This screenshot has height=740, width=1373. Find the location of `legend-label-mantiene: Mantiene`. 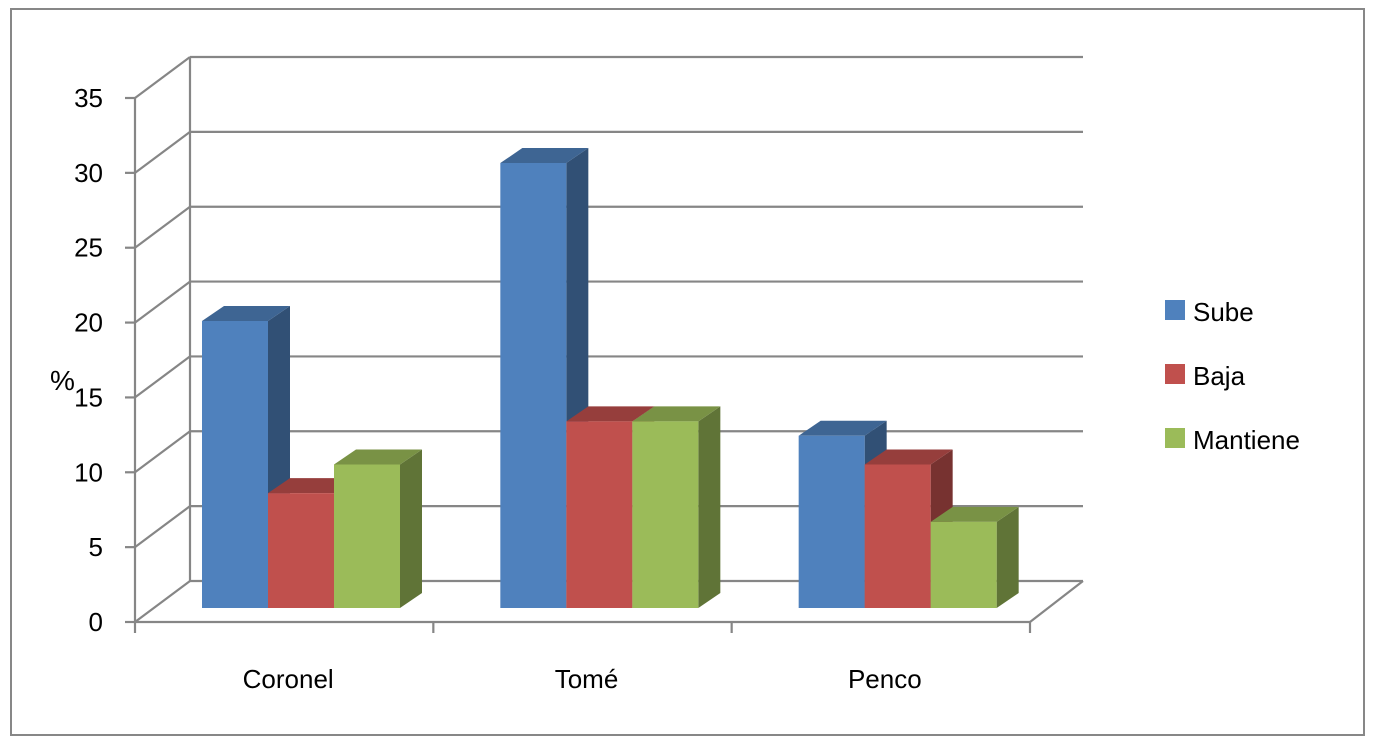

legend-label-mantiene: Mantiene is located at coordinates (1246, 440).